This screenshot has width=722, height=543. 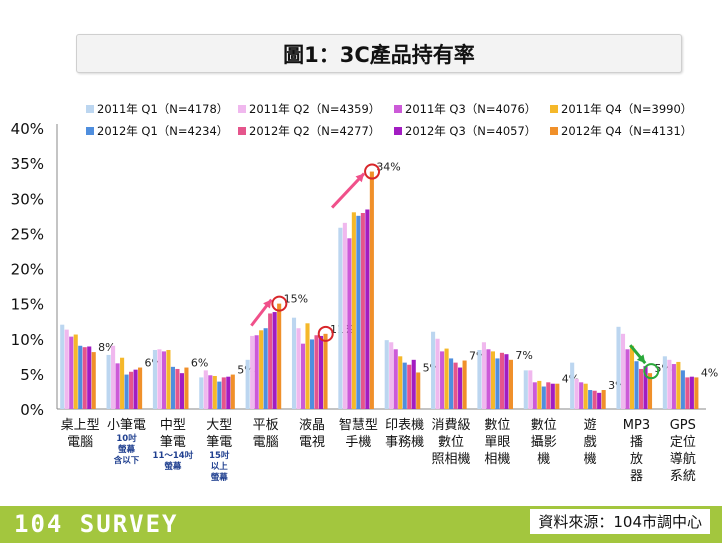 What do you see at coordinates (173, 442) in the screenshot?
I see `x-category-label: 筆電` at bounding box center [173, 442].